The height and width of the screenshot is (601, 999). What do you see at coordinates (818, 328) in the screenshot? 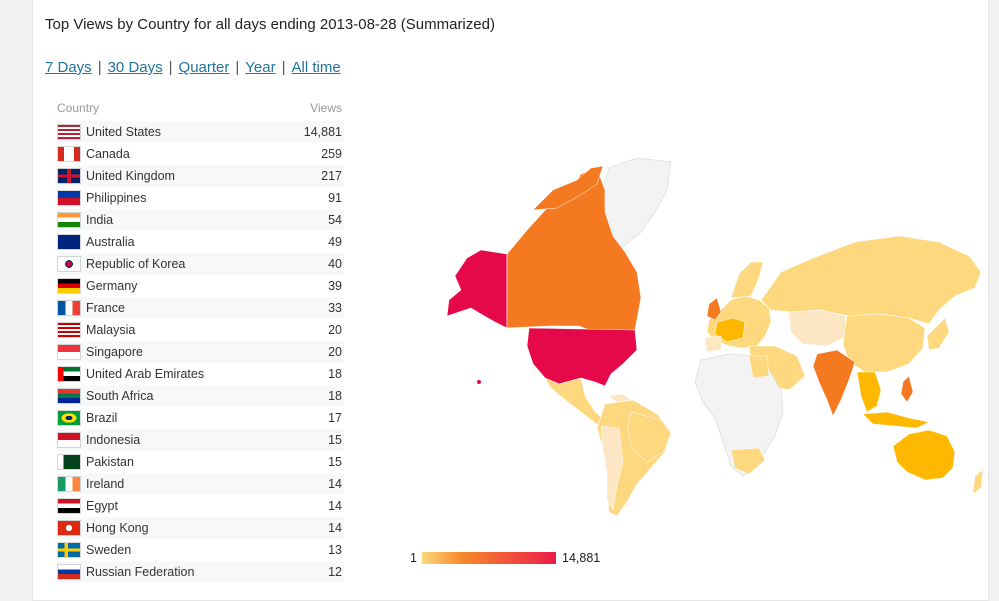
I see `central-asia-region` at bounding box center [818, 328].